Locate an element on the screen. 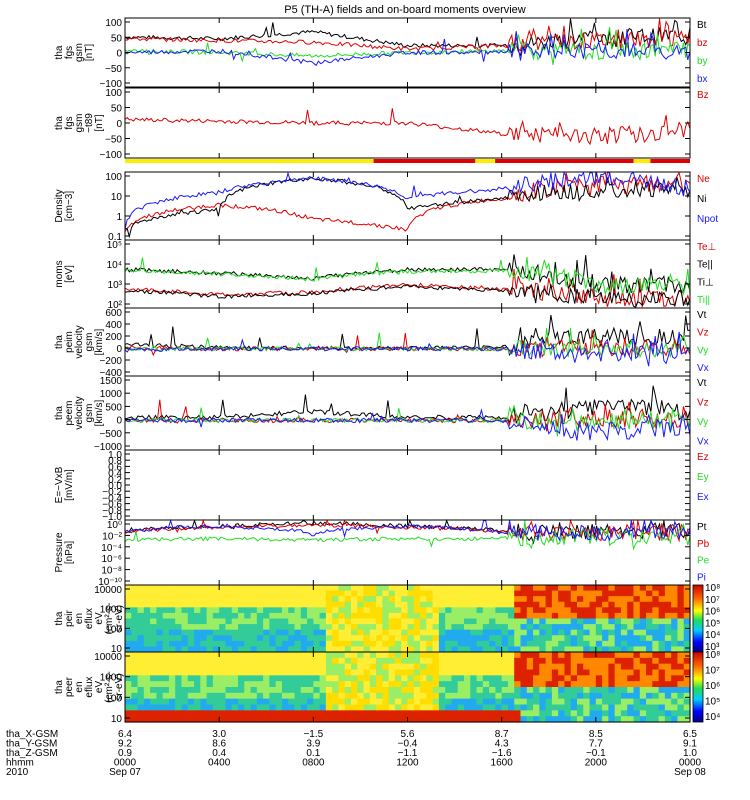 Image resolution: width=750 pixels, height=800 pixels. footer-value: 0.1 is located at coordinates (313, 753).